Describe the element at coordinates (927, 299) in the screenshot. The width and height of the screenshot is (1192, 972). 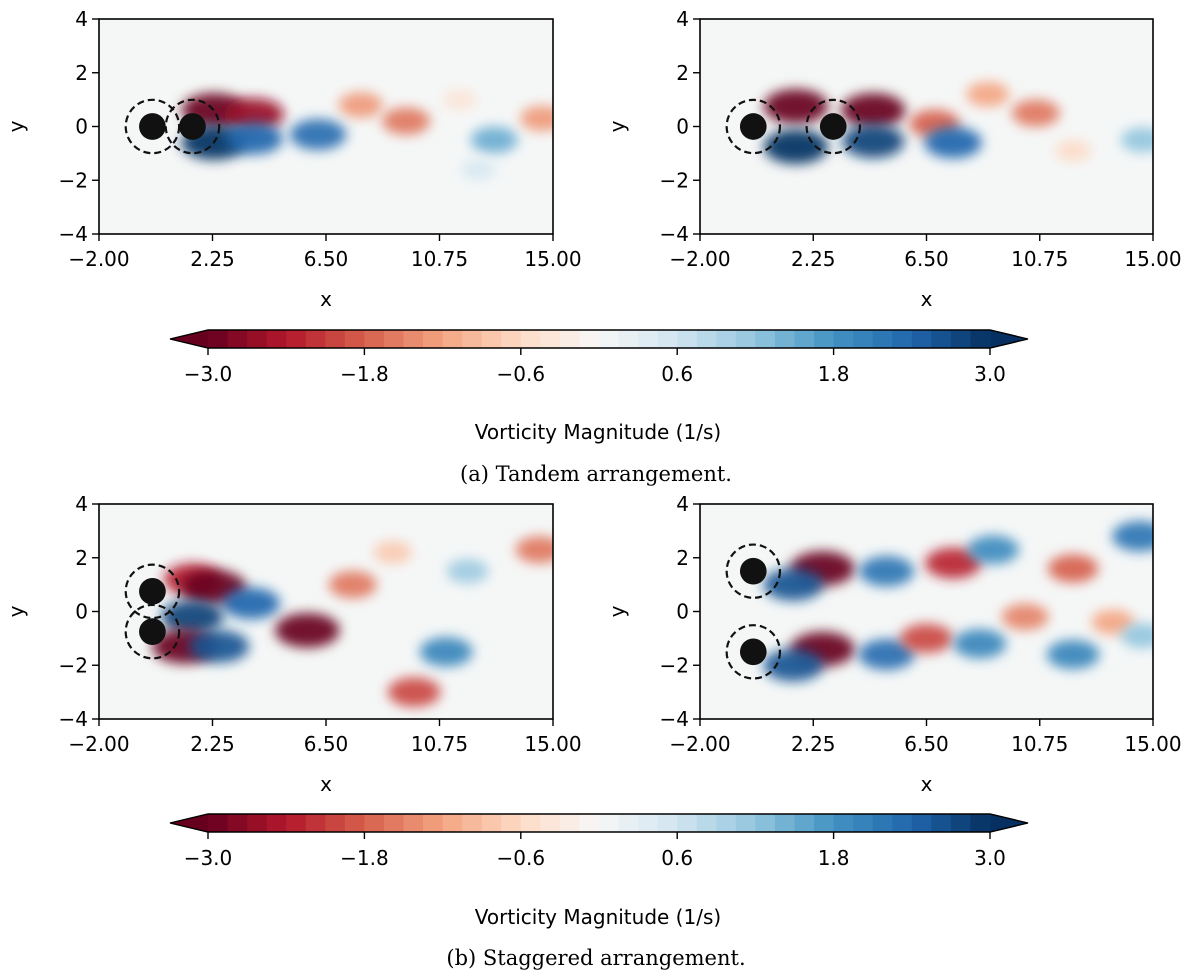
I see `x-axis-label: x` at that location.